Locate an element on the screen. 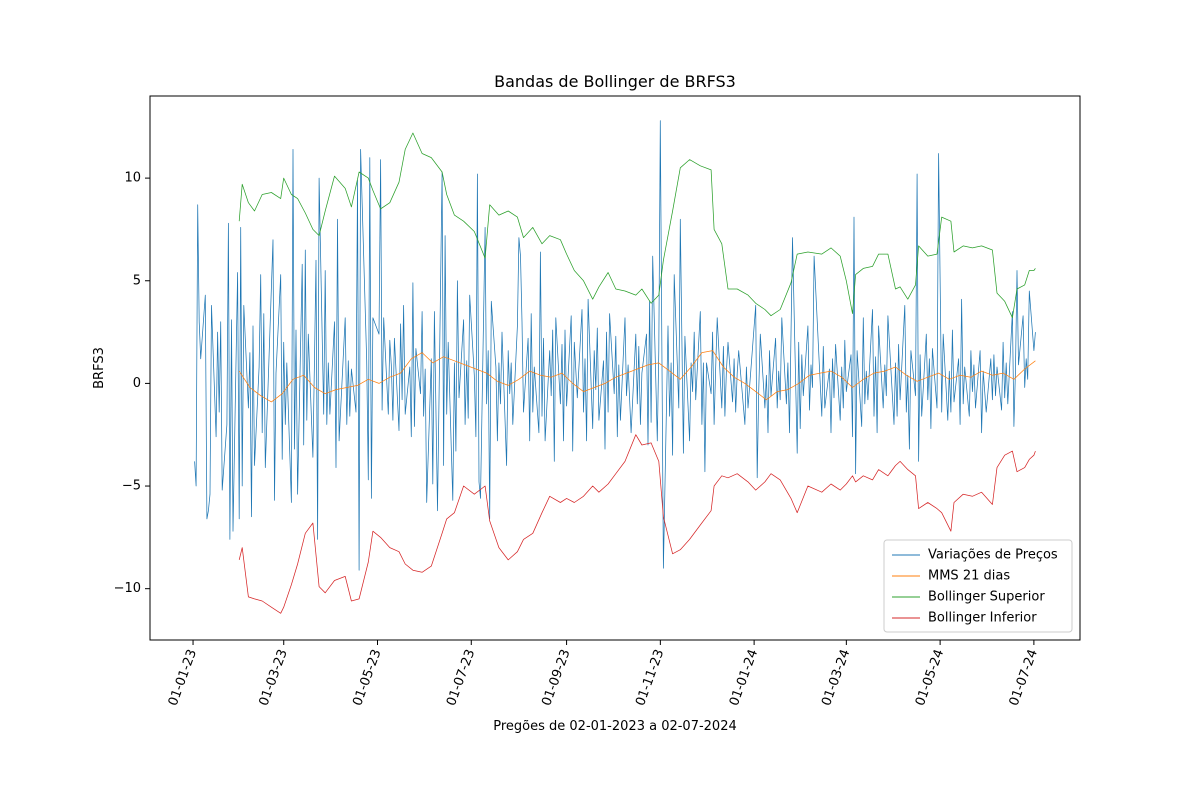 This screenshot has height=800, width=1200. y-tick-label: 5 is located at coordinates (137, 280).